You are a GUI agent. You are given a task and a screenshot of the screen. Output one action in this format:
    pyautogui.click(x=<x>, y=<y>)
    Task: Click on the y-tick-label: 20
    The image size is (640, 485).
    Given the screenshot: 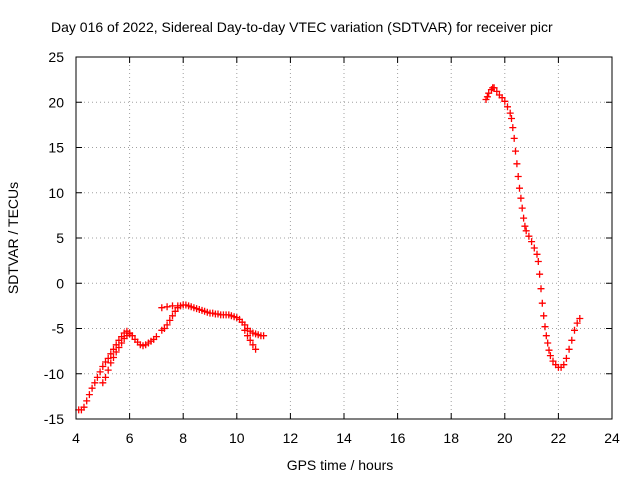 What is the action you would take?
    pyautogui.click(x=56, y=102)
    